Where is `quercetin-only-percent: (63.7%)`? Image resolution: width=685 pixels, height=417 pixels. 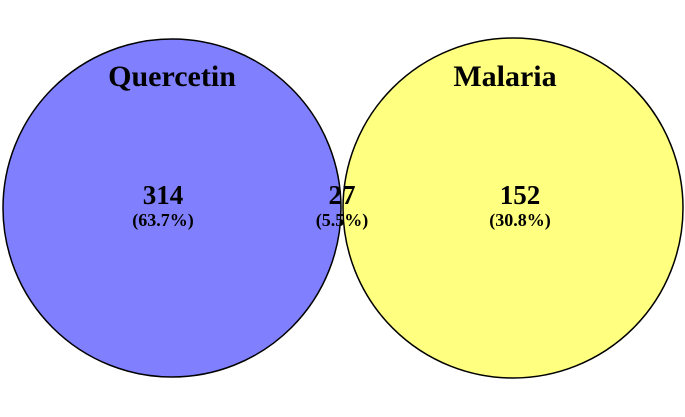
quercetin-only-percent: (63.7%) is located at coordinates (163, 220).